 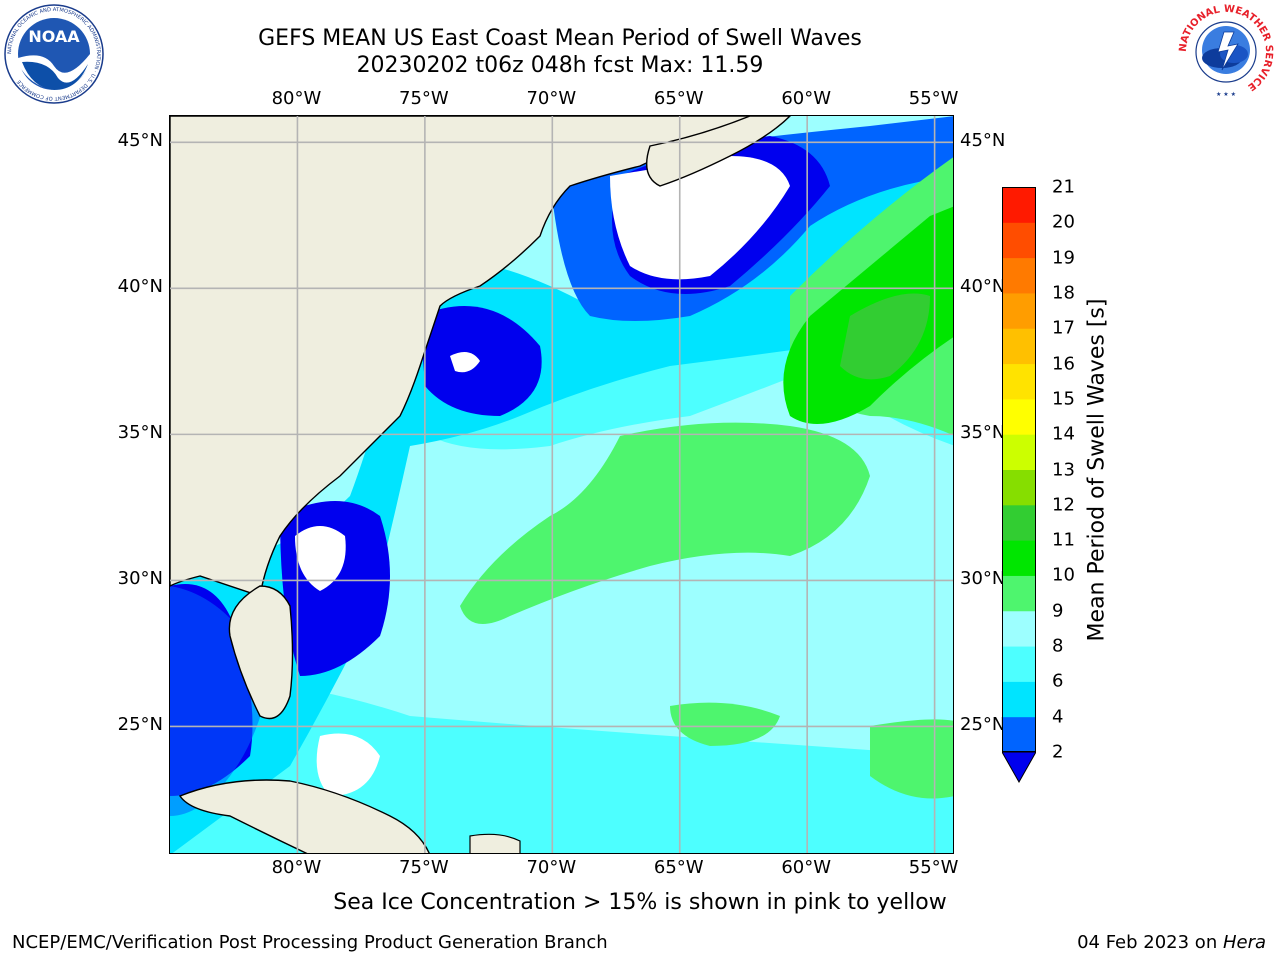 What do you see at coordinates (1063, 575) in the screenshot?
I see `colorbar-tick-label: 10` at bounding box center [1063, 575].